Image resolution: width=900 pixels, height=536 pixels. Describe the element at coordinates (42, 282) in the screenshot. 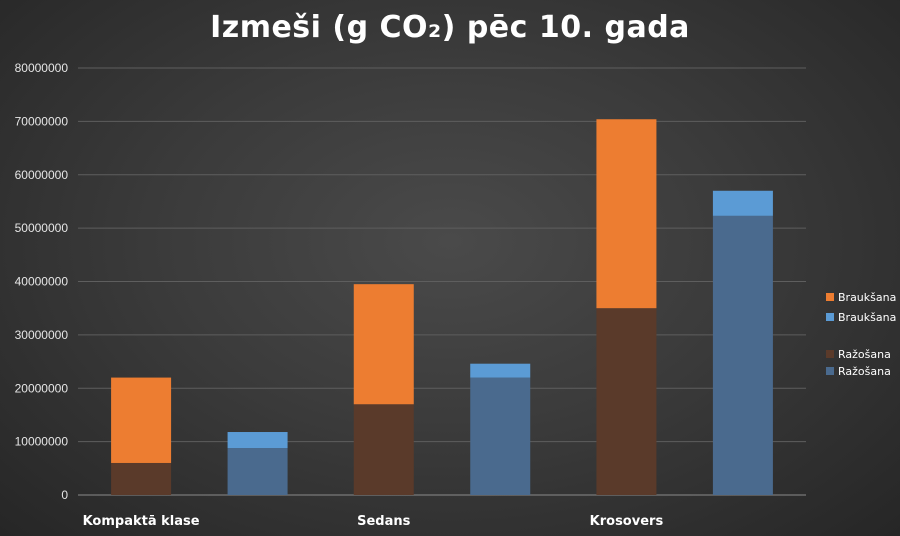

I see `y-tick-label: 40000000` at that location.